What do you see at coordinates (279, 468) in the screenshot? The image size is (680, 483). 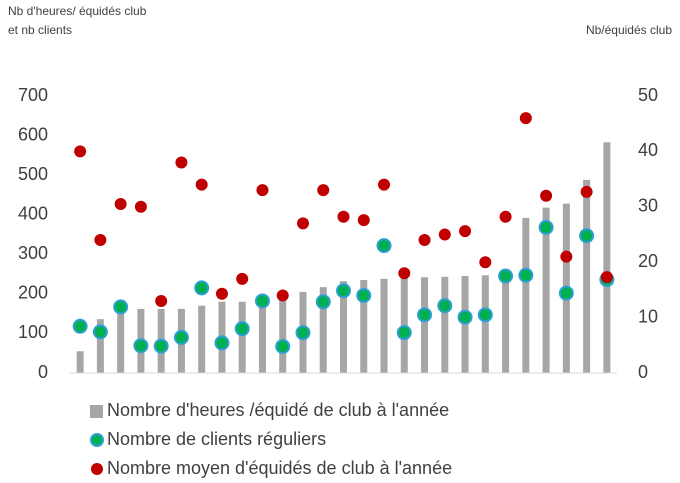 I see `legend-label: Nombre moyen d'équidés de club à l'année` at bounding box center [279, 468].